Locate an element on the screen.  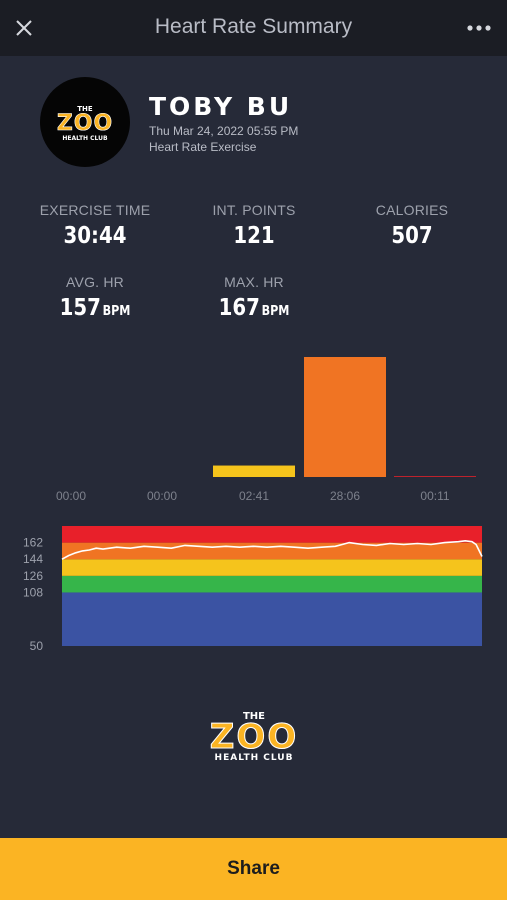
heart-rate-line-chart: 162 144 126 108 50 is located at coordinates (253, 589).